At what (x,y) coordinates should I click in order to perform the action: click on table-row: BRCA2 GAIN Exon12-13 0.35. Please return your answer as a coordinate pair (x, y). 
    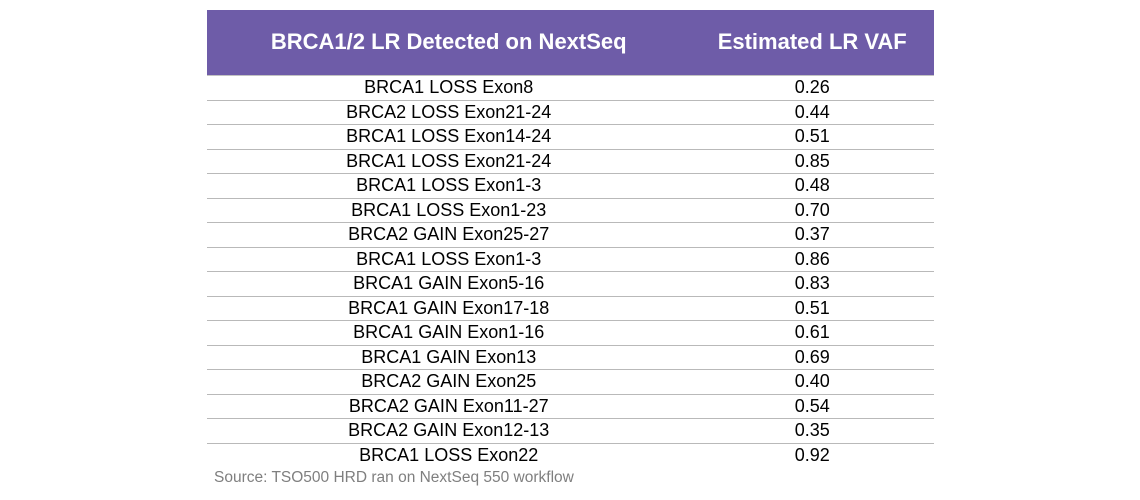
    Looking at the image, I should click on (570, 431).